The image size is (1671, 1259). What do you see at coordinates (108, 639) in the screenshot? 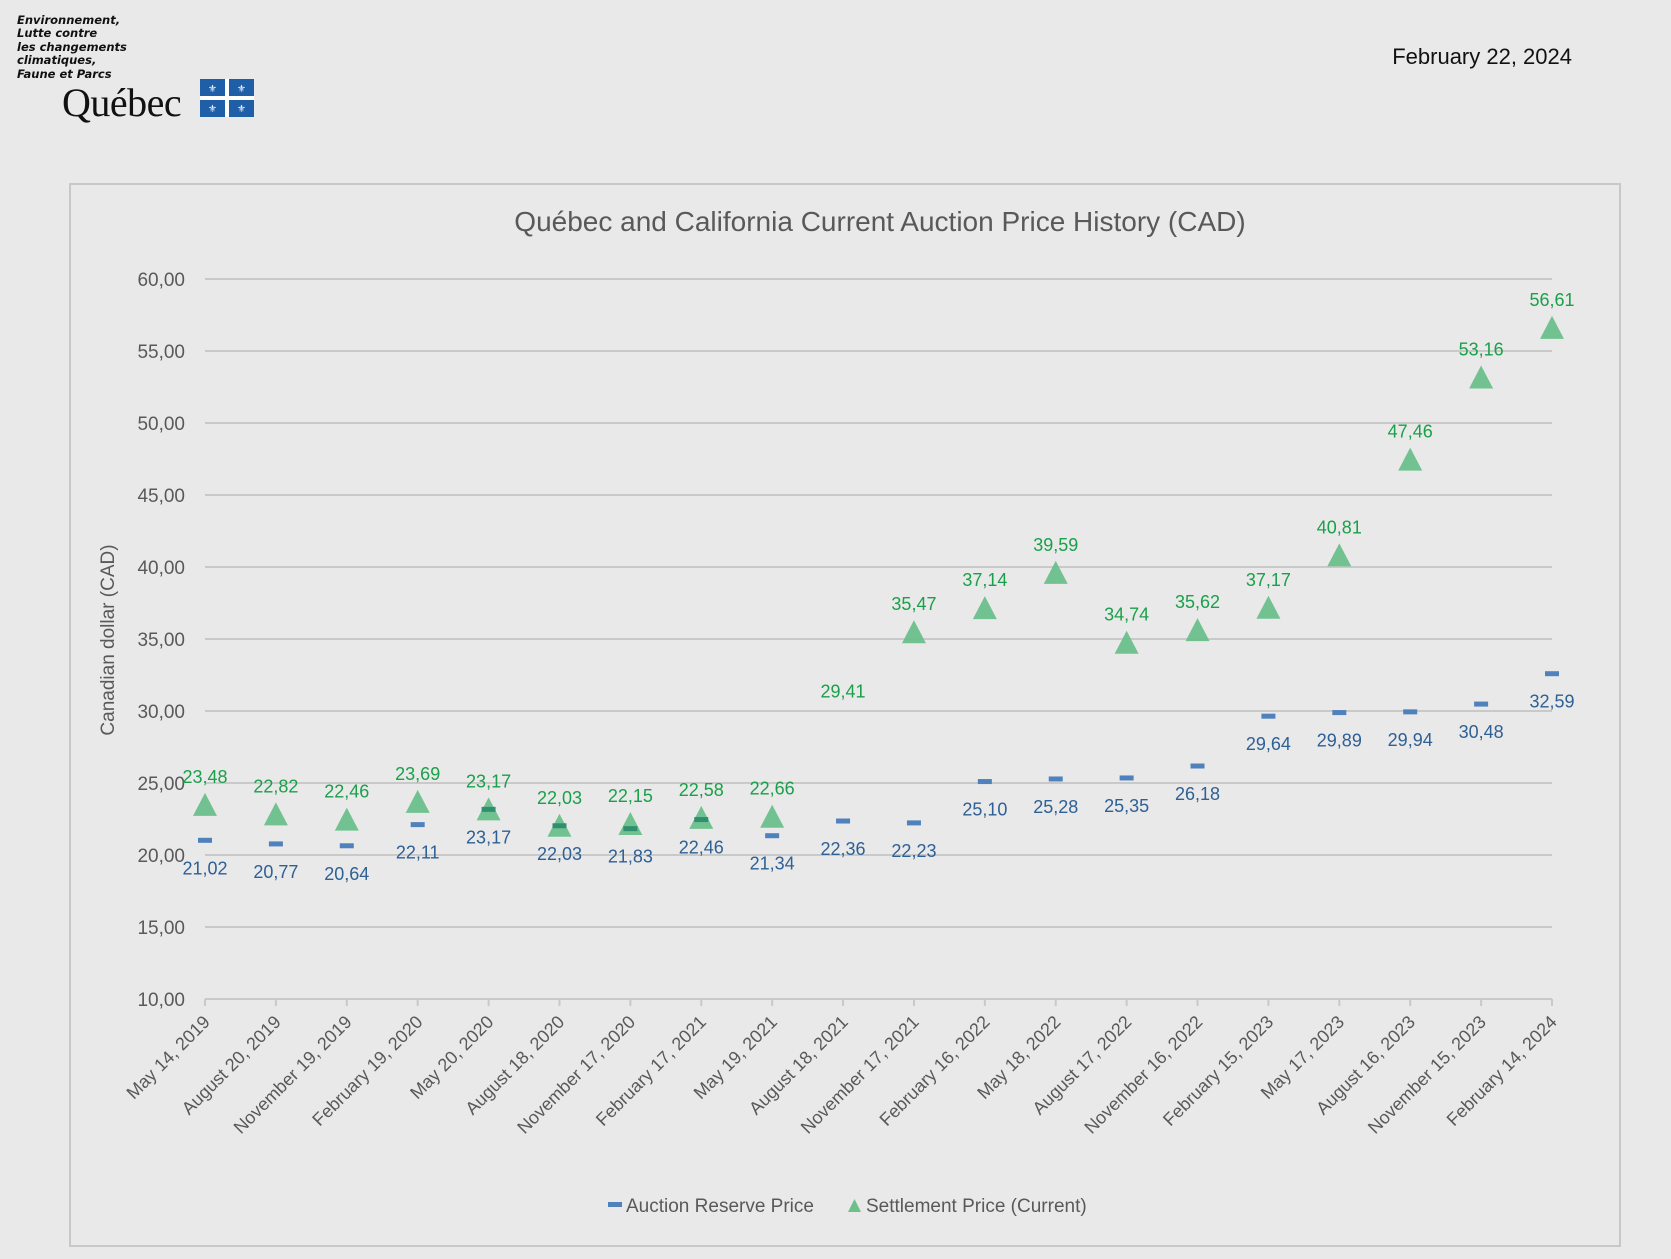
I see `y-axis-label: Canadian dollar (CAD)` at bounding box center [108, 639].